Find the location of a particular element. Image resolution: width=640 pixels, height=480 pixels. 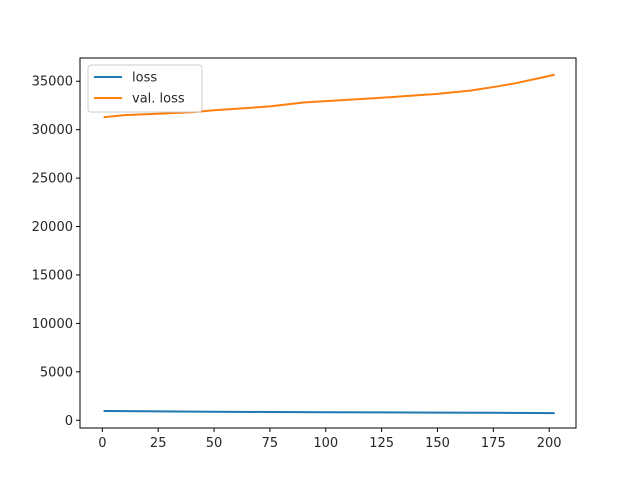

x-tick-label: 100 is located at coordinates (325, 443).